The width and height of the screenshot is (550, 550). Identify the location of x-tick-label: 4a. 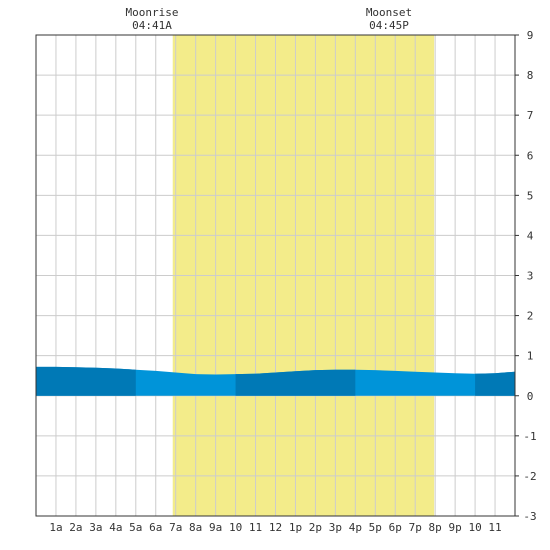
(115, 527).